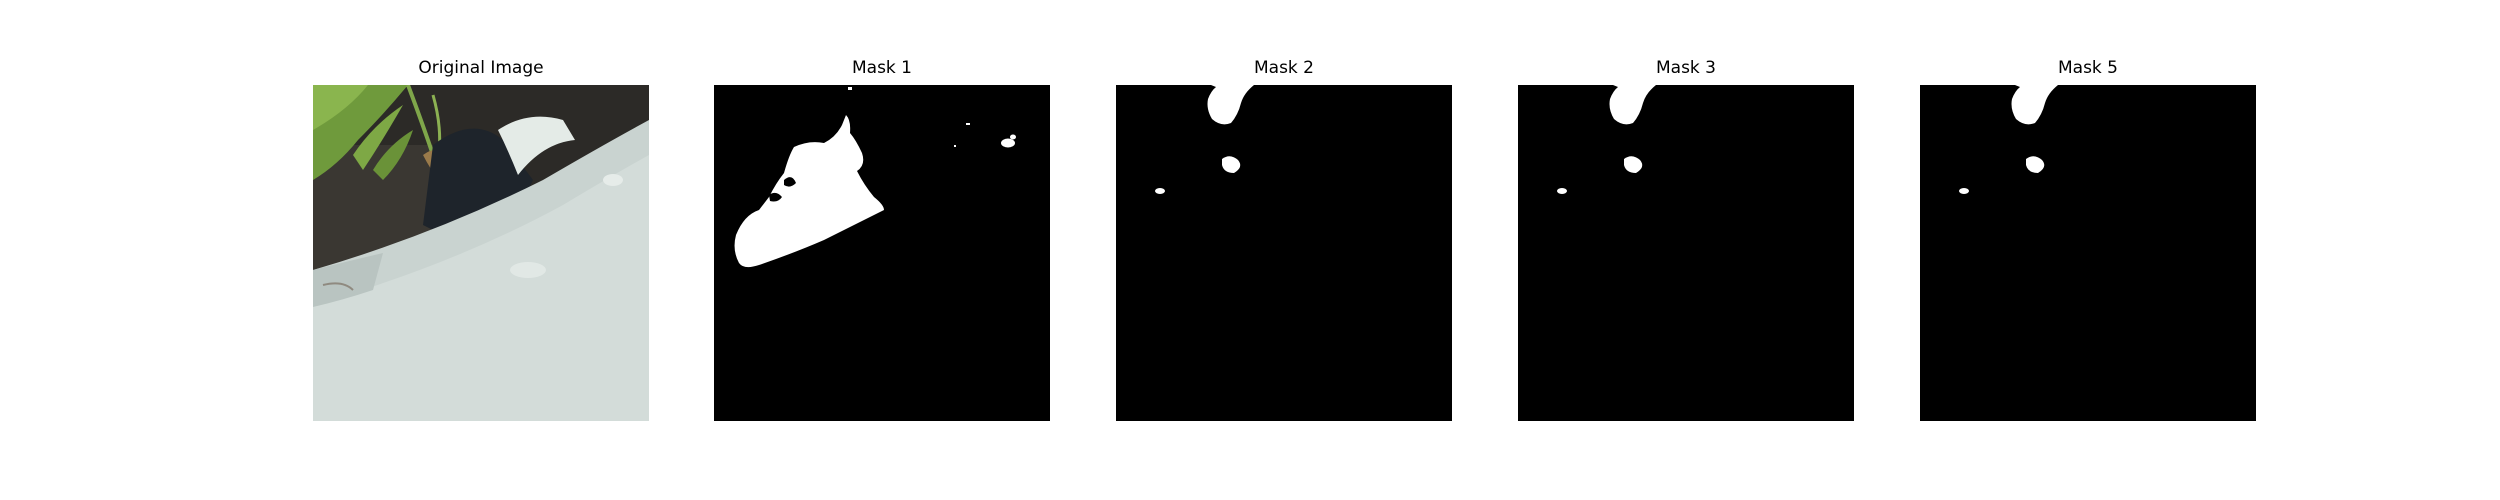 This screenshot has height=500, width=2500. I want to click on panel-original-image: Original Image, so click(481, 250).